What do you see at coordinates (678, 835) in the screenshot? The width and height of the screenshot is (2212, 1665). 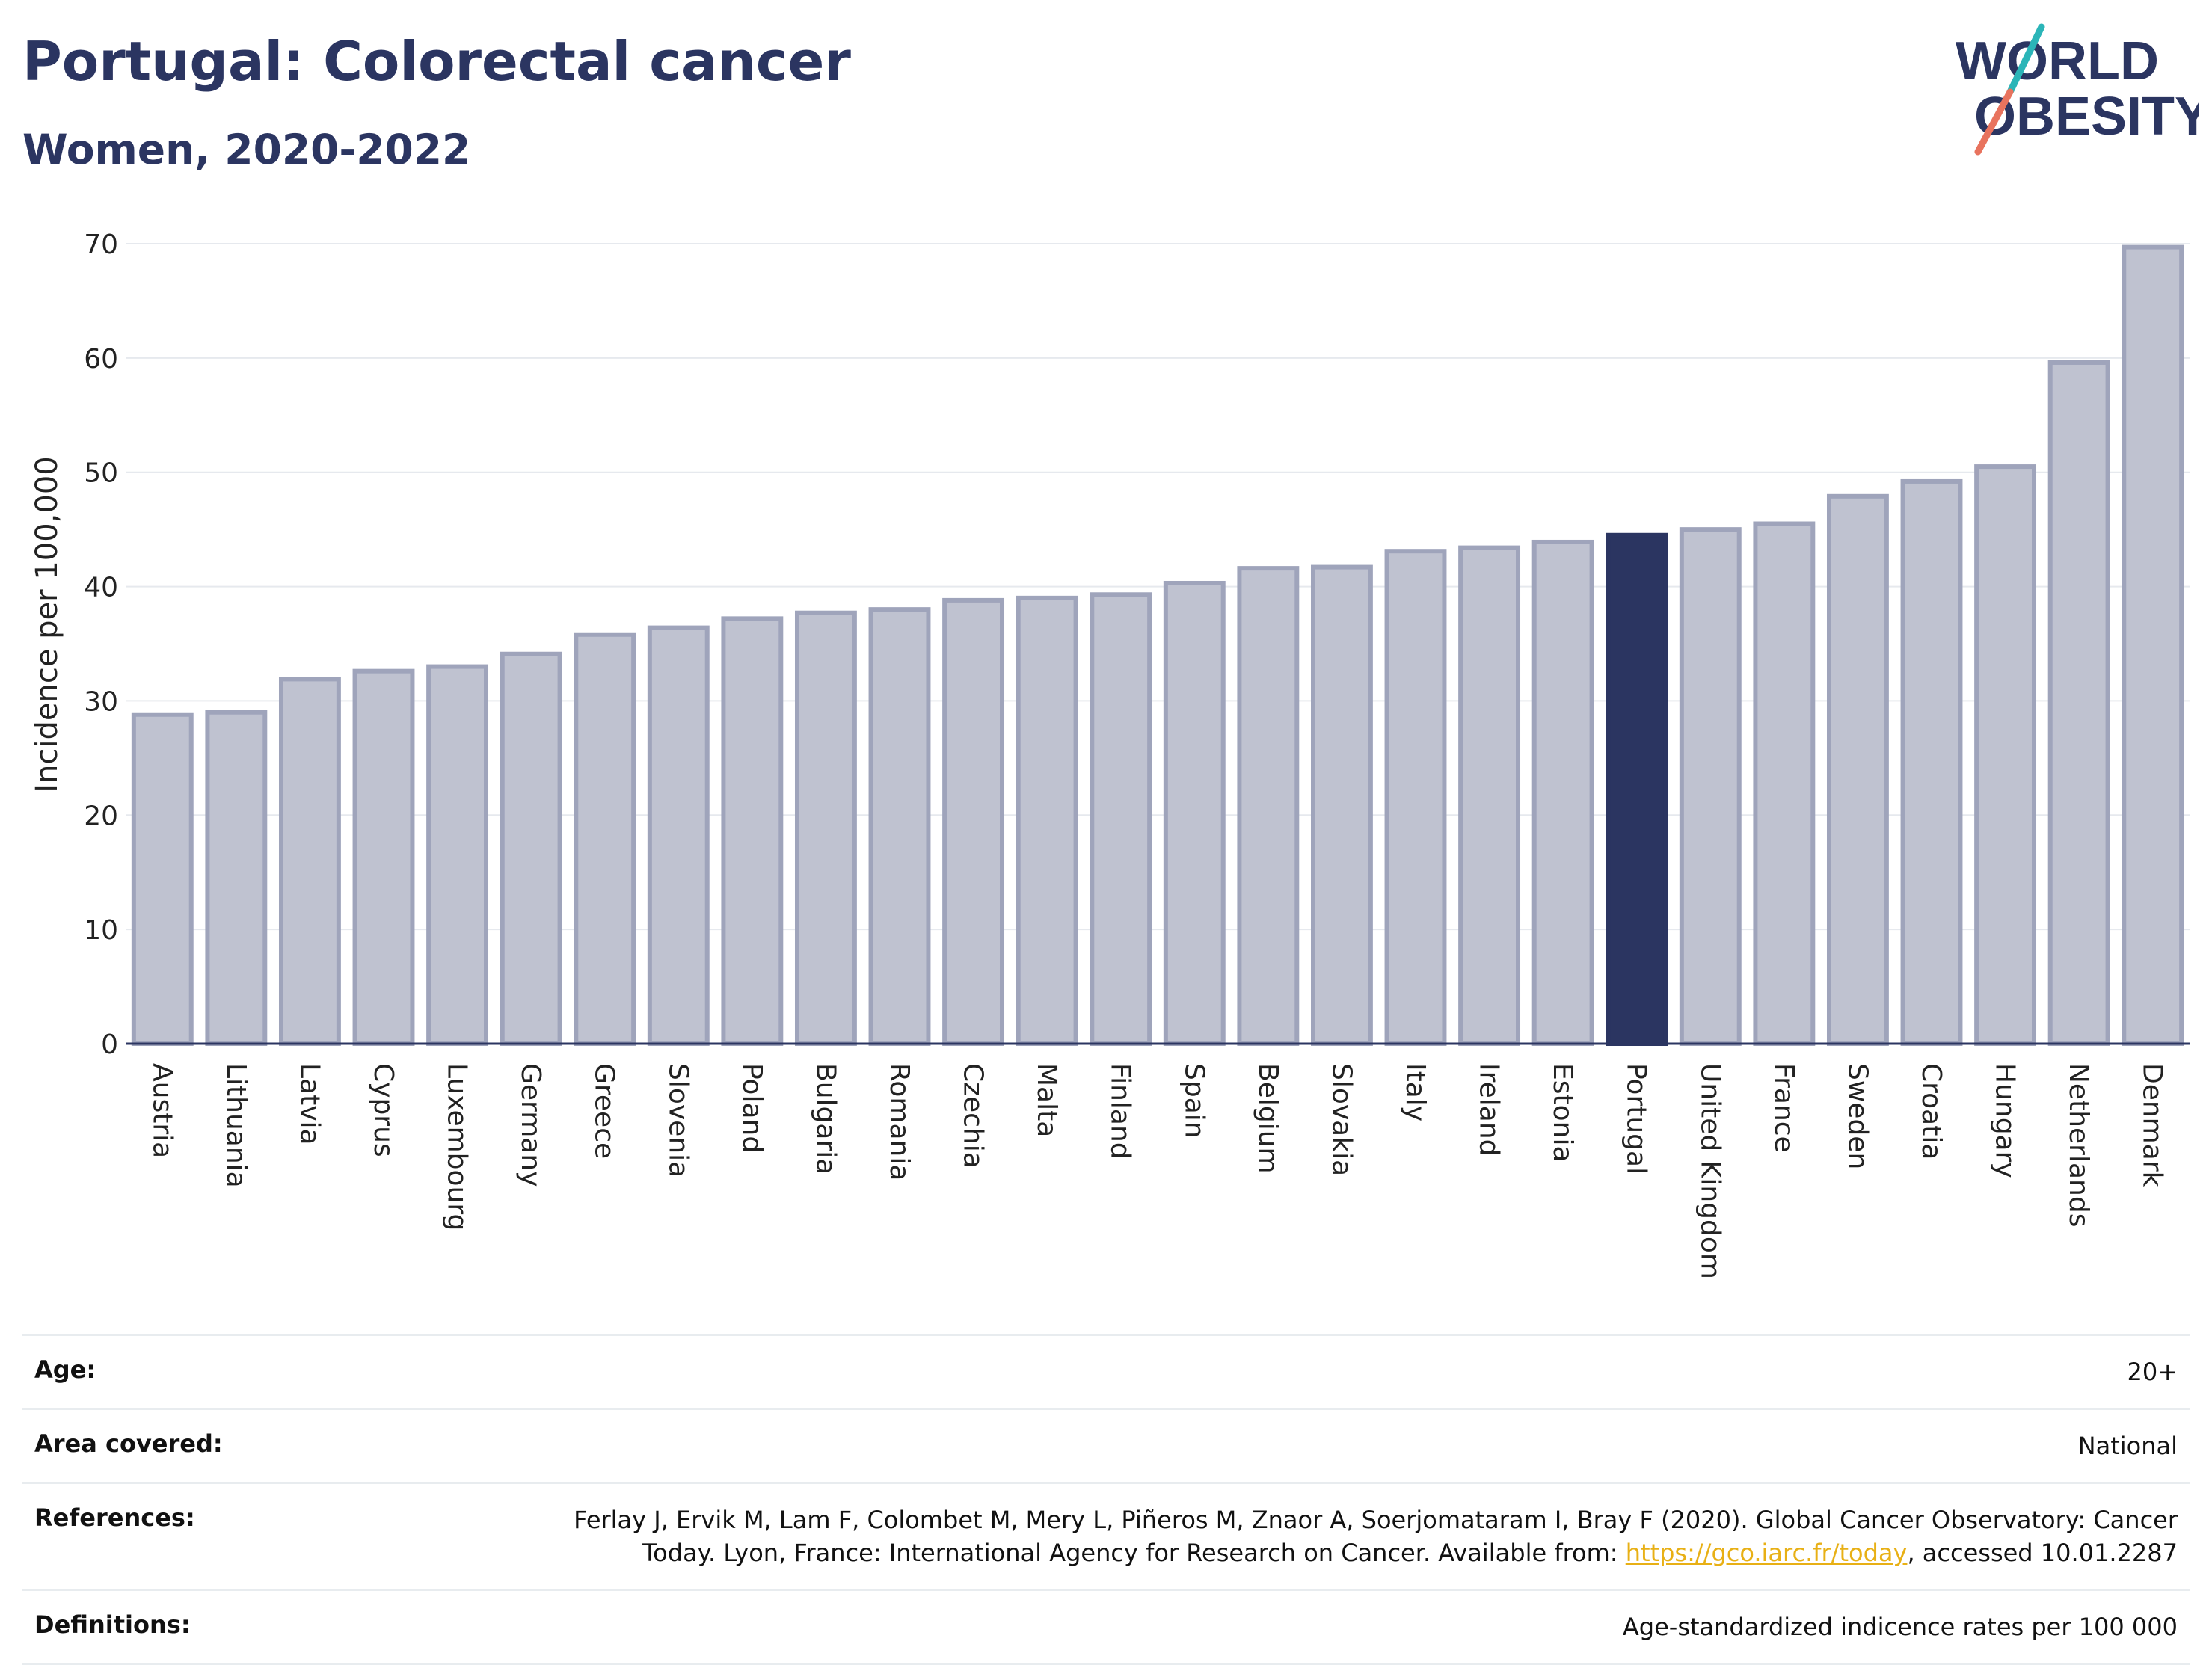 I see `bar-slovenia` at bounding box center [678, 835].